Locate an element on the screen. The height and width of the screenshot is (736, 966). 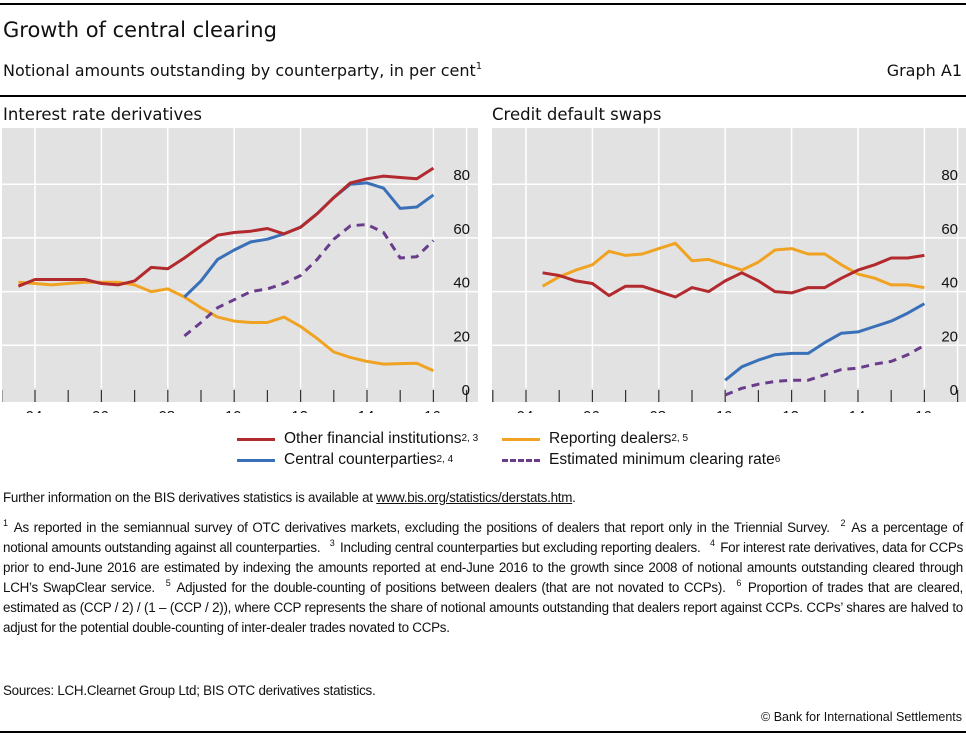
footnote-number: 2 is located at coordinates (843, 523).